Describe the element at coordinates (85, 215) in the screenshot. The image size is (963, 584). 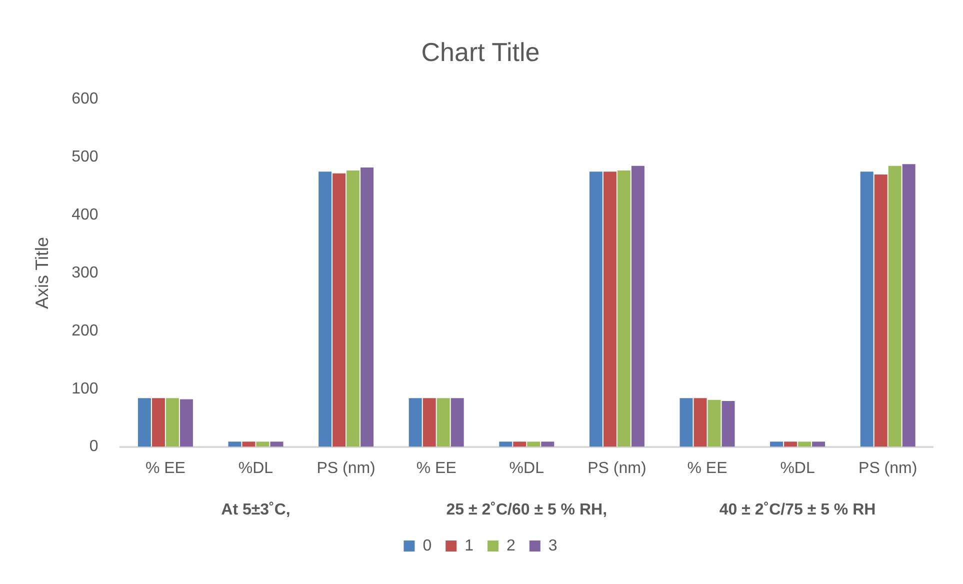
I see `y-tick-label: 400` at that location.